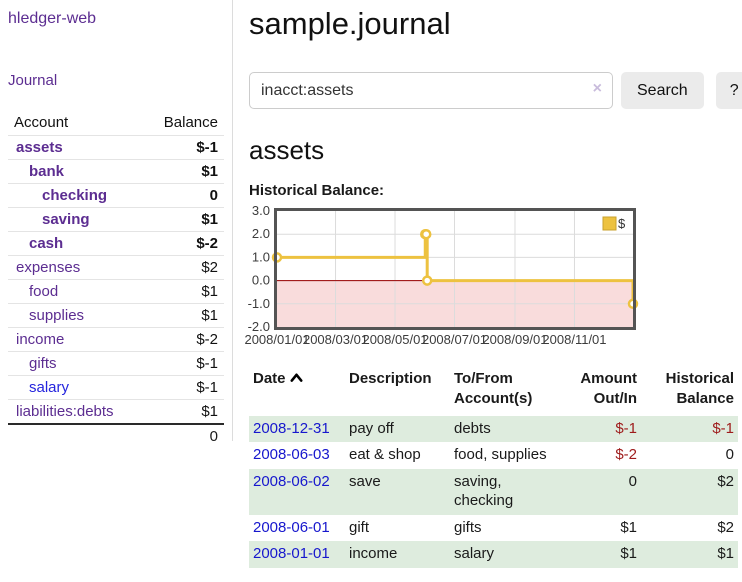 The height and width of the screenshot is (582, 742). What do you see at coordinates (365, 481) in the screenshot?
I see `register-description-cell: save` at bounding box center [365, 481].